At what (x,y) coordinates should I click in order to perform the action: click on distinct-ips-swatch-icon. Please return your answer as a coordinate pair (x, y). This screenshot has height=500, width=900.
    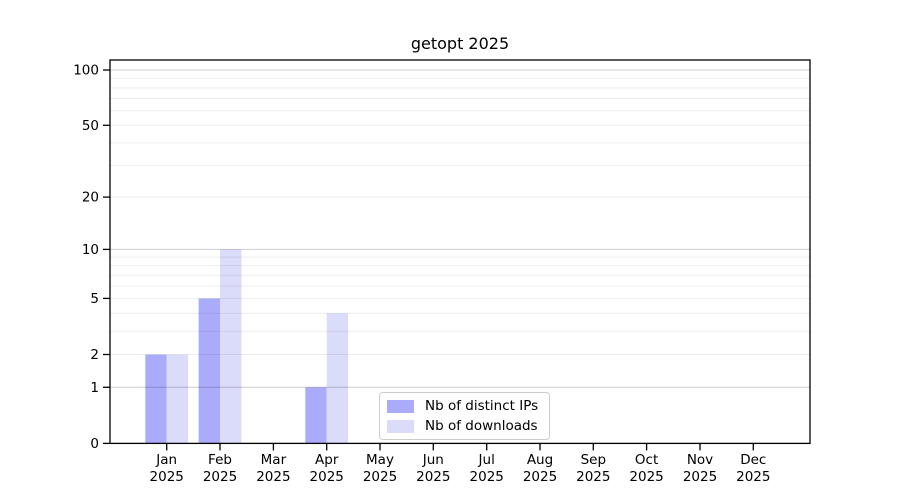
    Looking at the image, I should click on (400, 406).